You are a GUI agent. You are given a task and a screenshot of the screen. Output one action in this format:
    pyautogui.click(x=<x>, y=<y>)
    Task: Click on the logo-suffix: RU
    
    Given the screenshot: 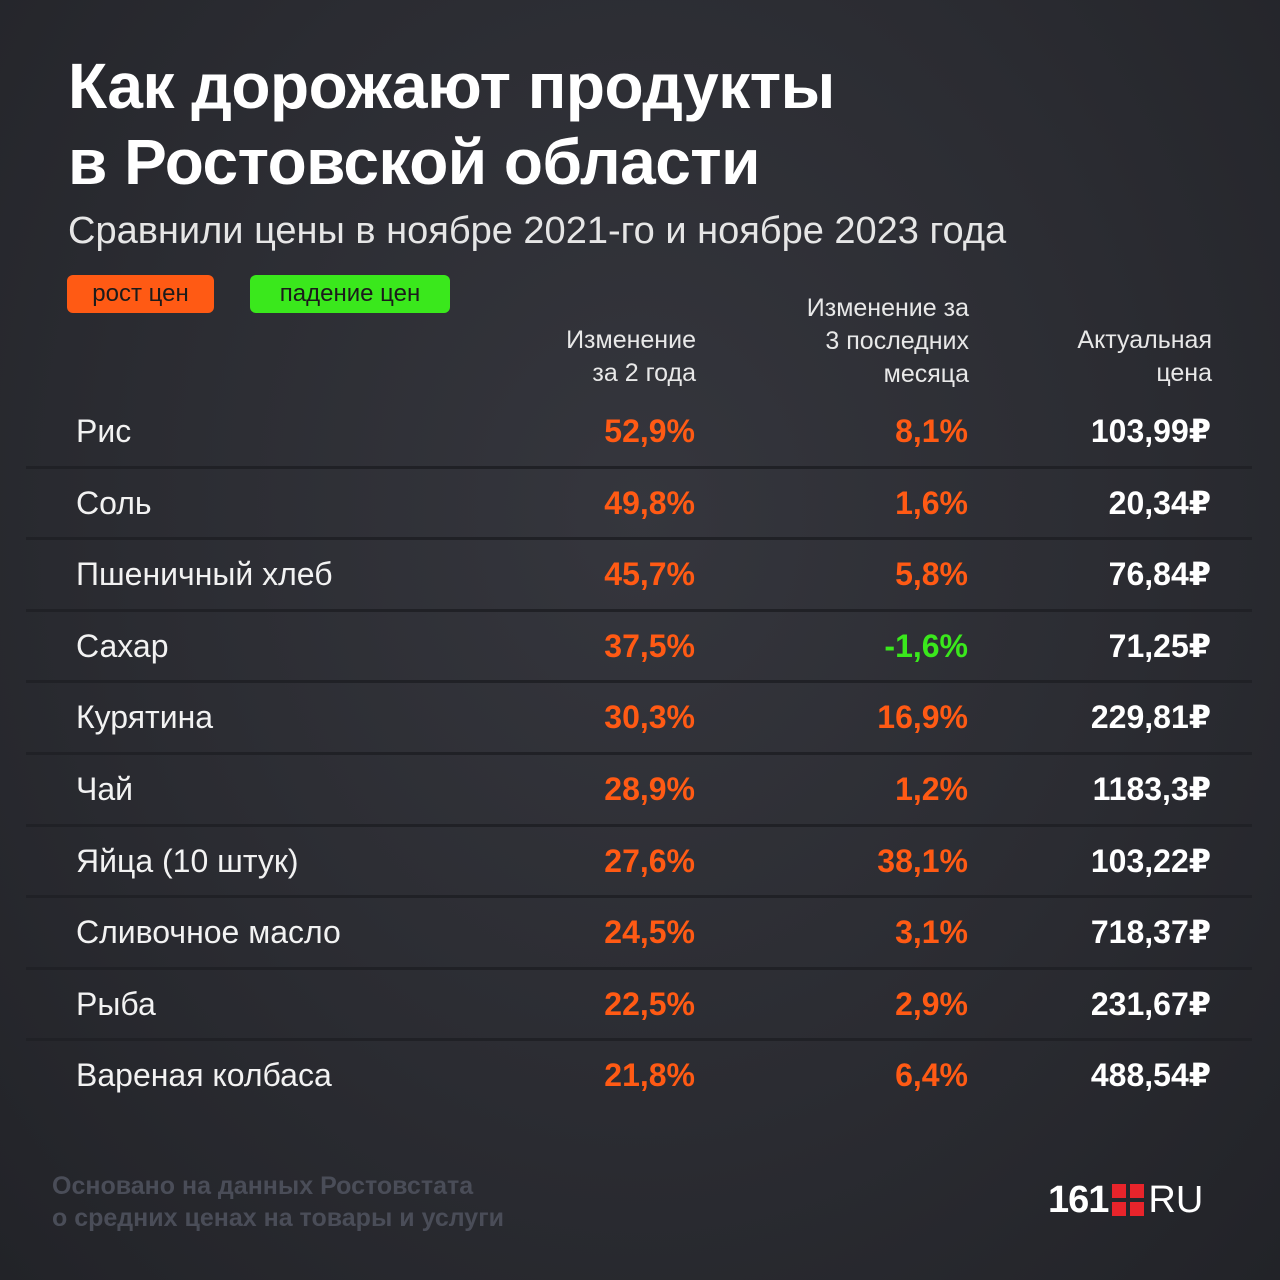 What is the action you would take?
    pyautogui.click(x=1176, y=1200)
    